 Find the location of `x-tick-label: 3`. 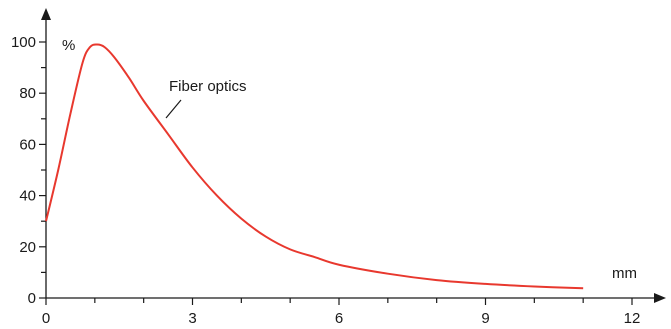

x-tick-label: 3 is located at coordinates (192, 318).